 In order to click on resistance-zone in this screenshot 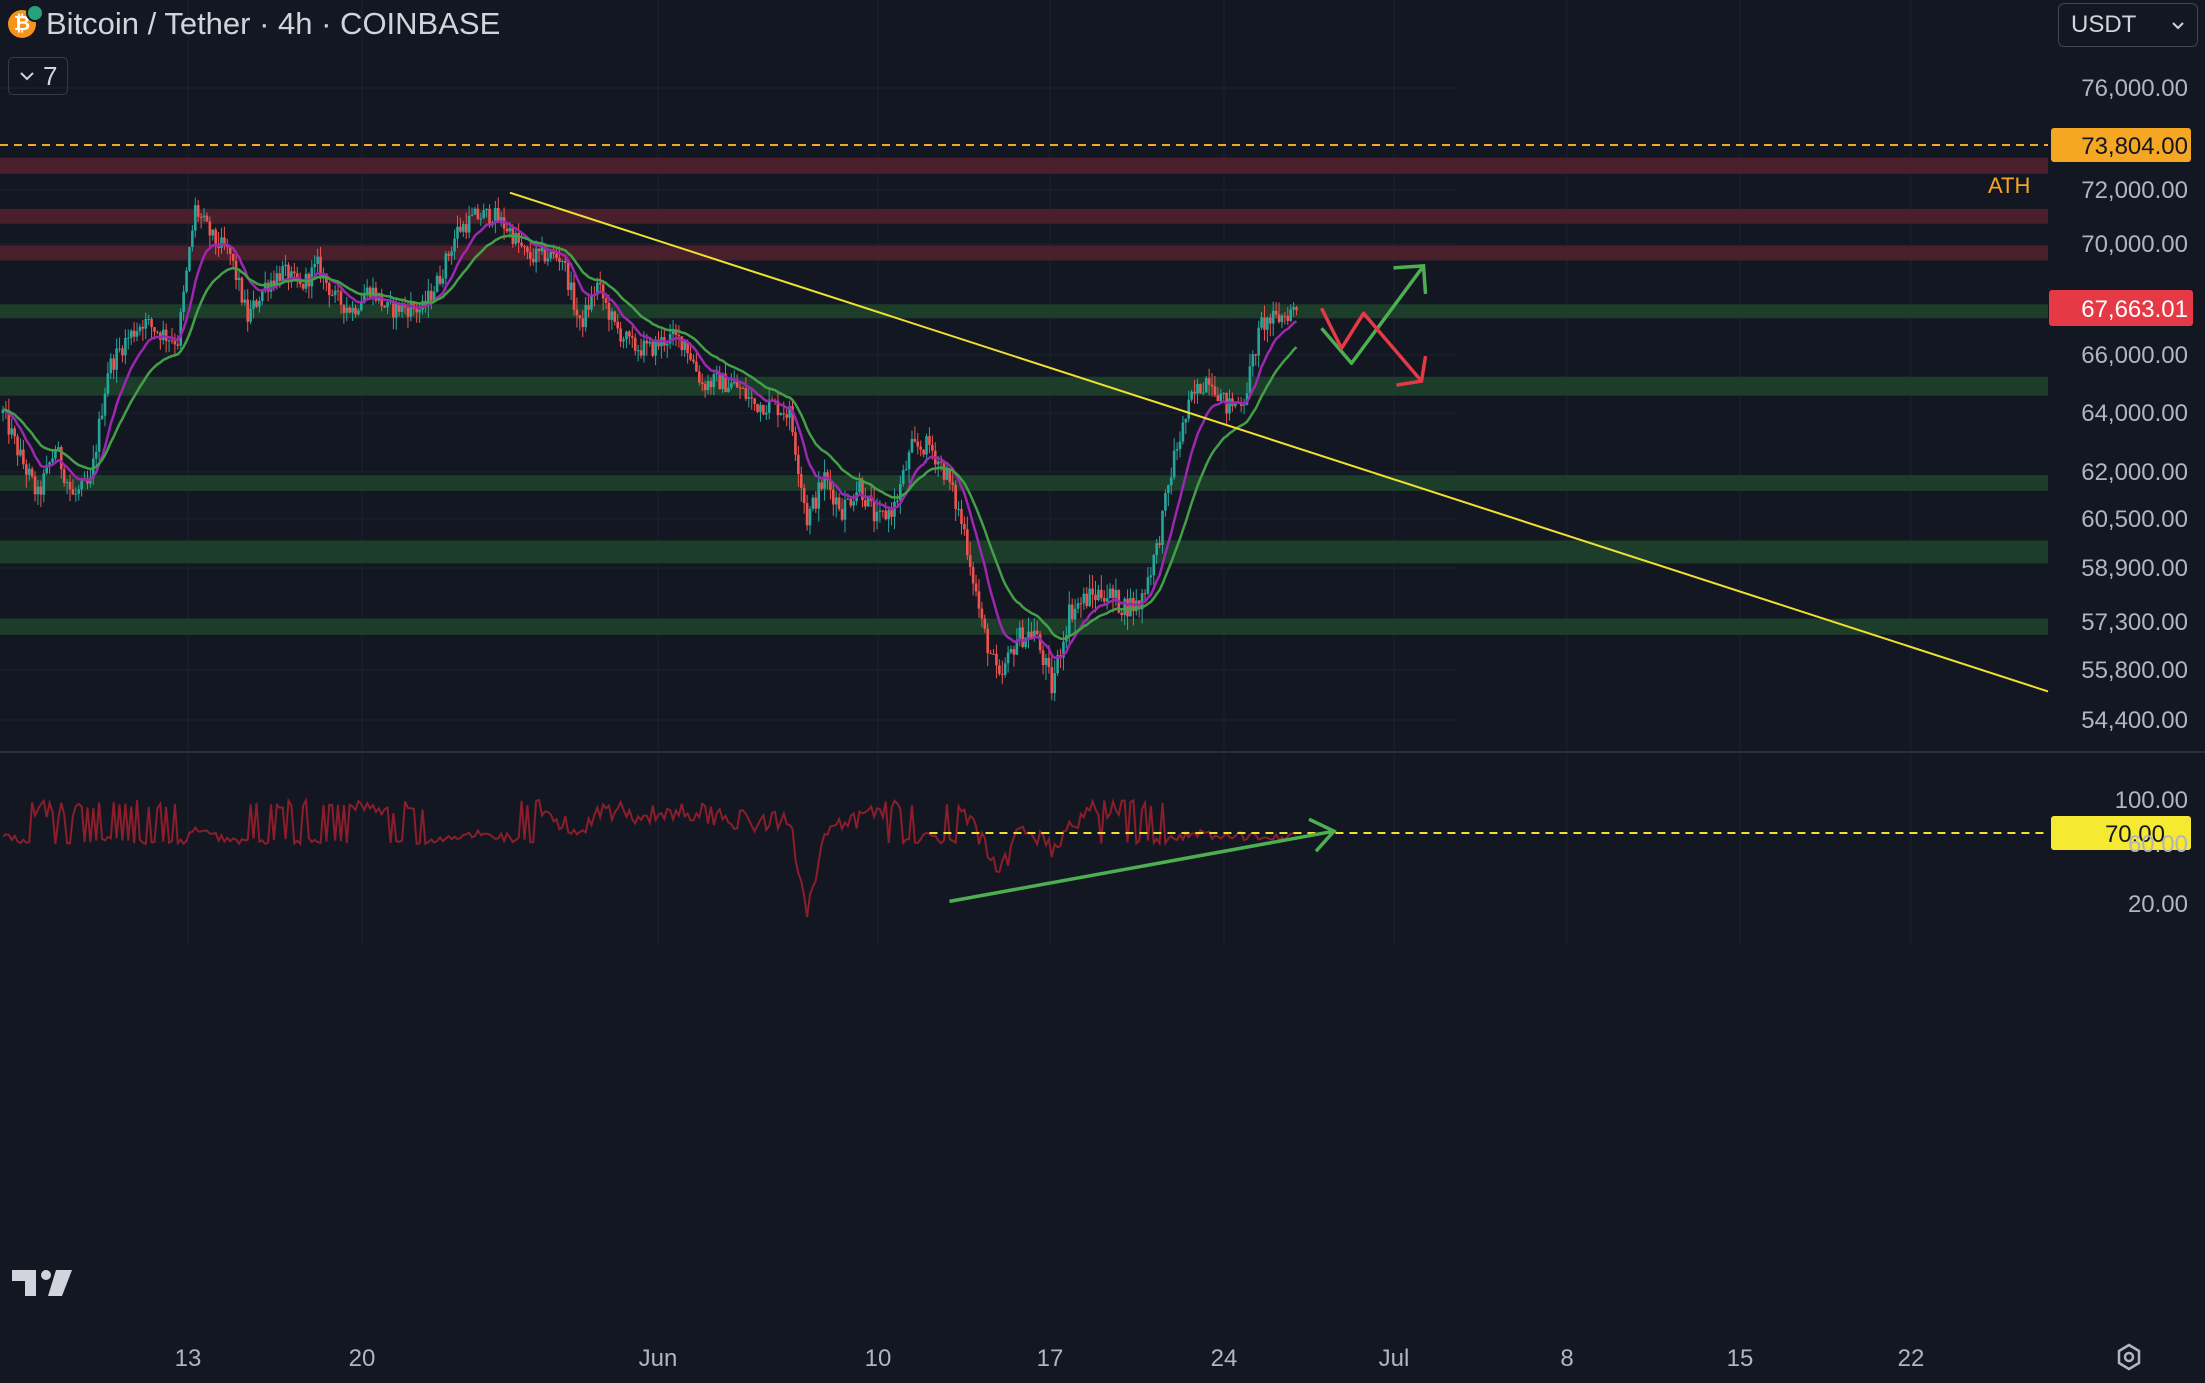, I will do `click(1024, 216)`.